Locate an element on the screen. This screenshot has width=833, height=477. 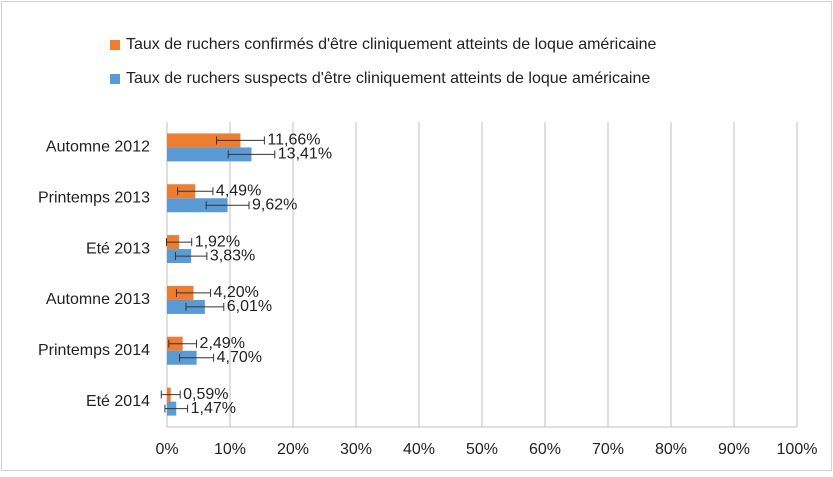
x-tick-label: 70% is located at coordinates (608, 449).